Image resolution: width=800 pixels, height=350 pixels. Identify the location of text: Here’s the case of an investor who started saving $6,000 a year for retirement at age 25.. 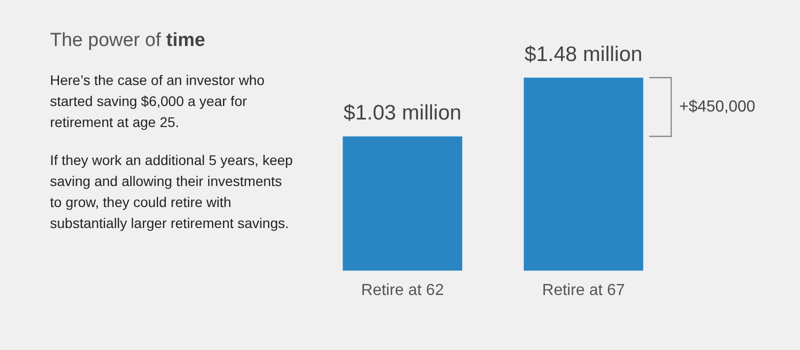
(158, 101).